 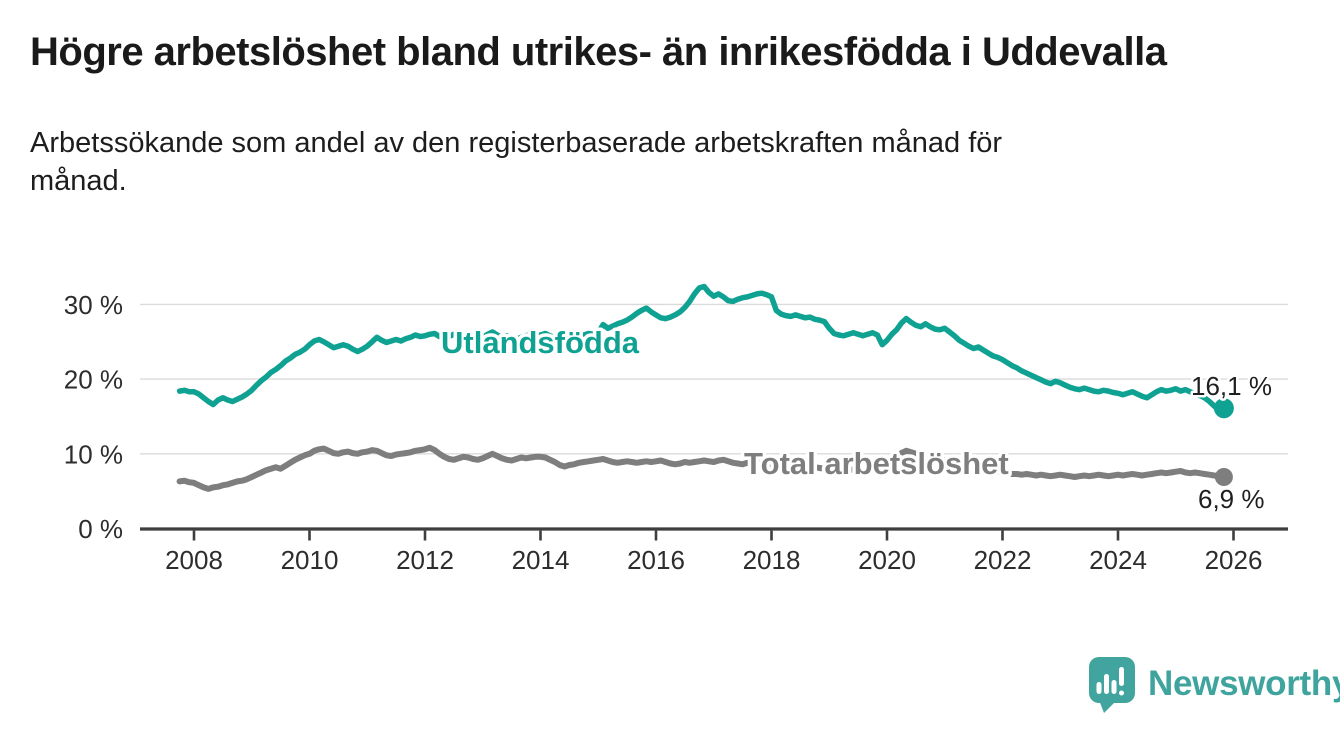 What do you see at coordinates (1003, 560) in the screenshot?
I see `x-axis-tick-label: 2022` at bounding box center [1003, 560].